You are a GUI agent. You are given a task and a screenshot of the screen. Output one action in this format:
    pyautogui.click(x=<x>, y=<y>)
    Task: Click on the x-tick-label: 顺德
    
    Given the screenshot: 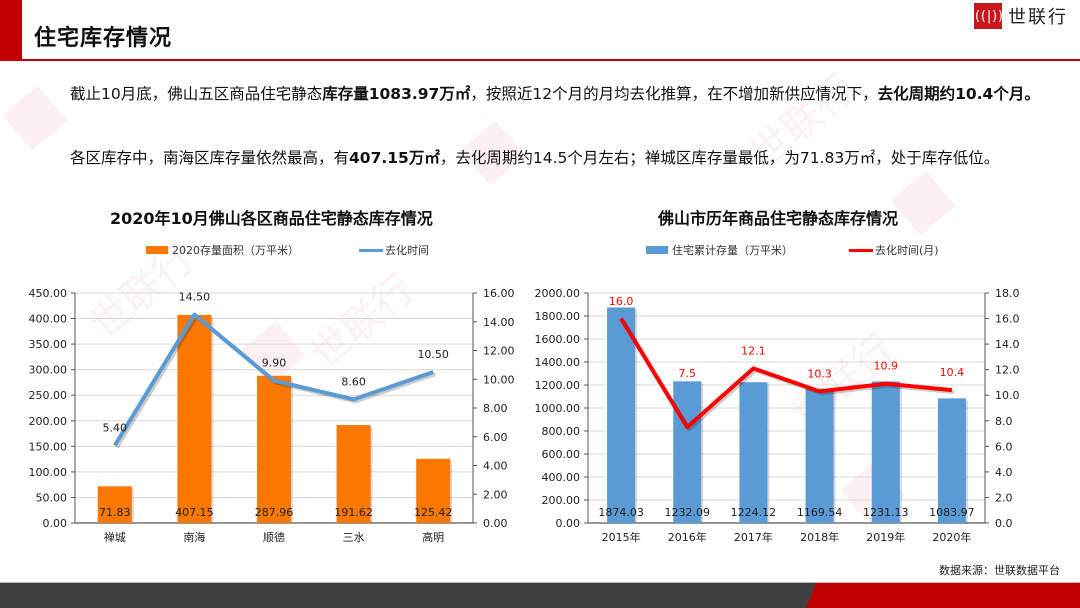 What is the action you would take?
    pyautogui.click(x=274, y=537)
    